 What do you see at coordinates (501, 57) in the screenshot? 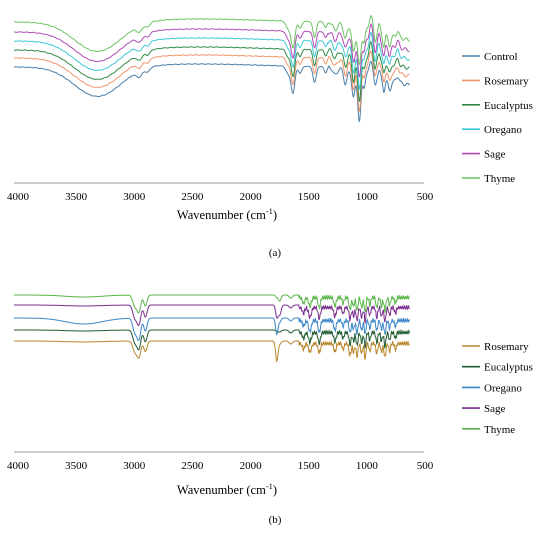
I see `legend-label: Control` at bounding box center [501, 57].